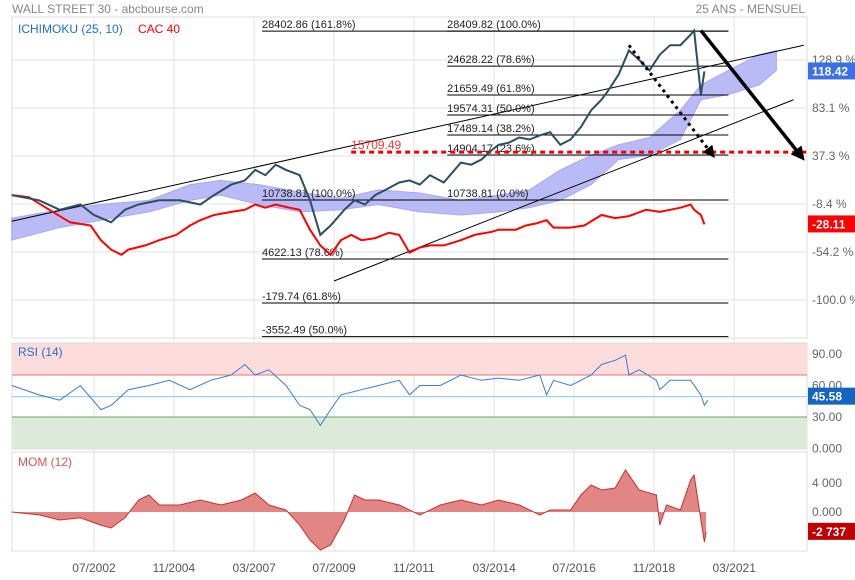  What do you see at coordinates (831, 108) in the screenshot?
I see `y-tick-label: 83.1 %` at bounding box center [831, 108].